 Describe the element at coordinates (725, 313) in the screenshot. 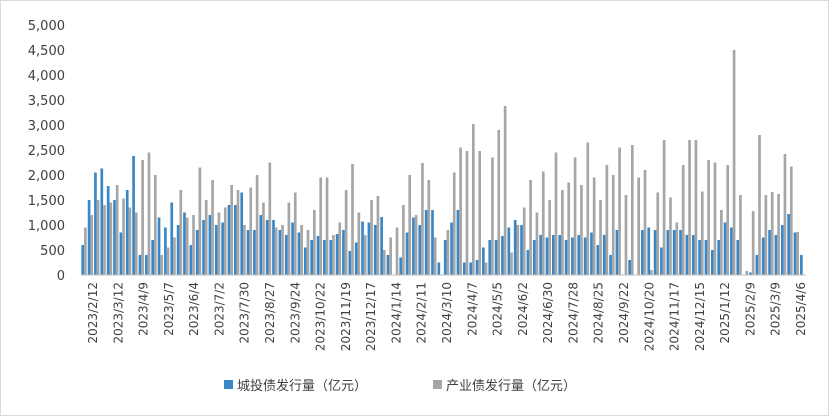

I see `x-tick-label: 2025/1/12` at that location.